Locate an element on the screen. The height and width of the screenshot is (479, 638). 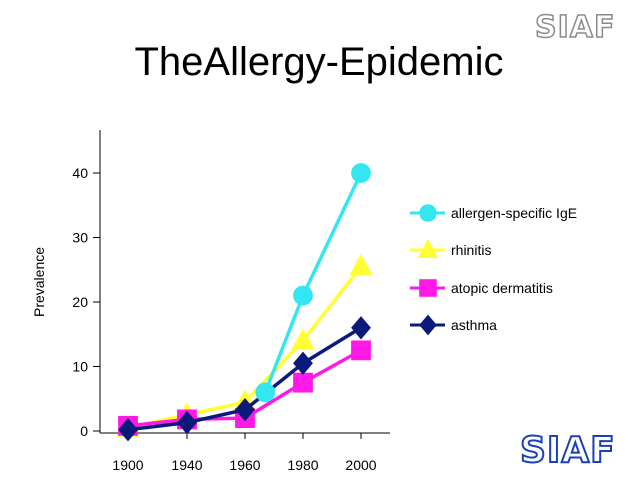
y-ticks: 0 10 20 30 40 is located at coordinates (86, 302).